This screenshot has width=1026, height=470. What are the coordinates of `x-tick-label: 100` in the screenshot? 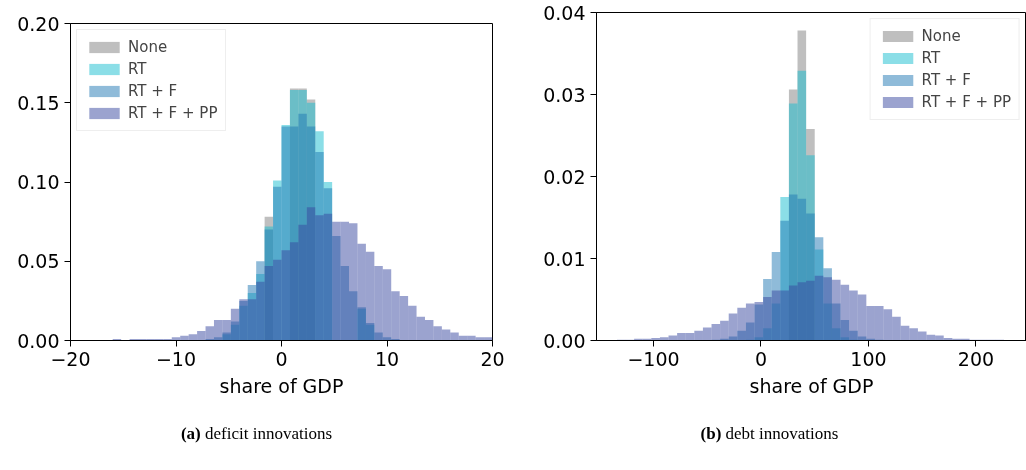 It's located at (868, 358).